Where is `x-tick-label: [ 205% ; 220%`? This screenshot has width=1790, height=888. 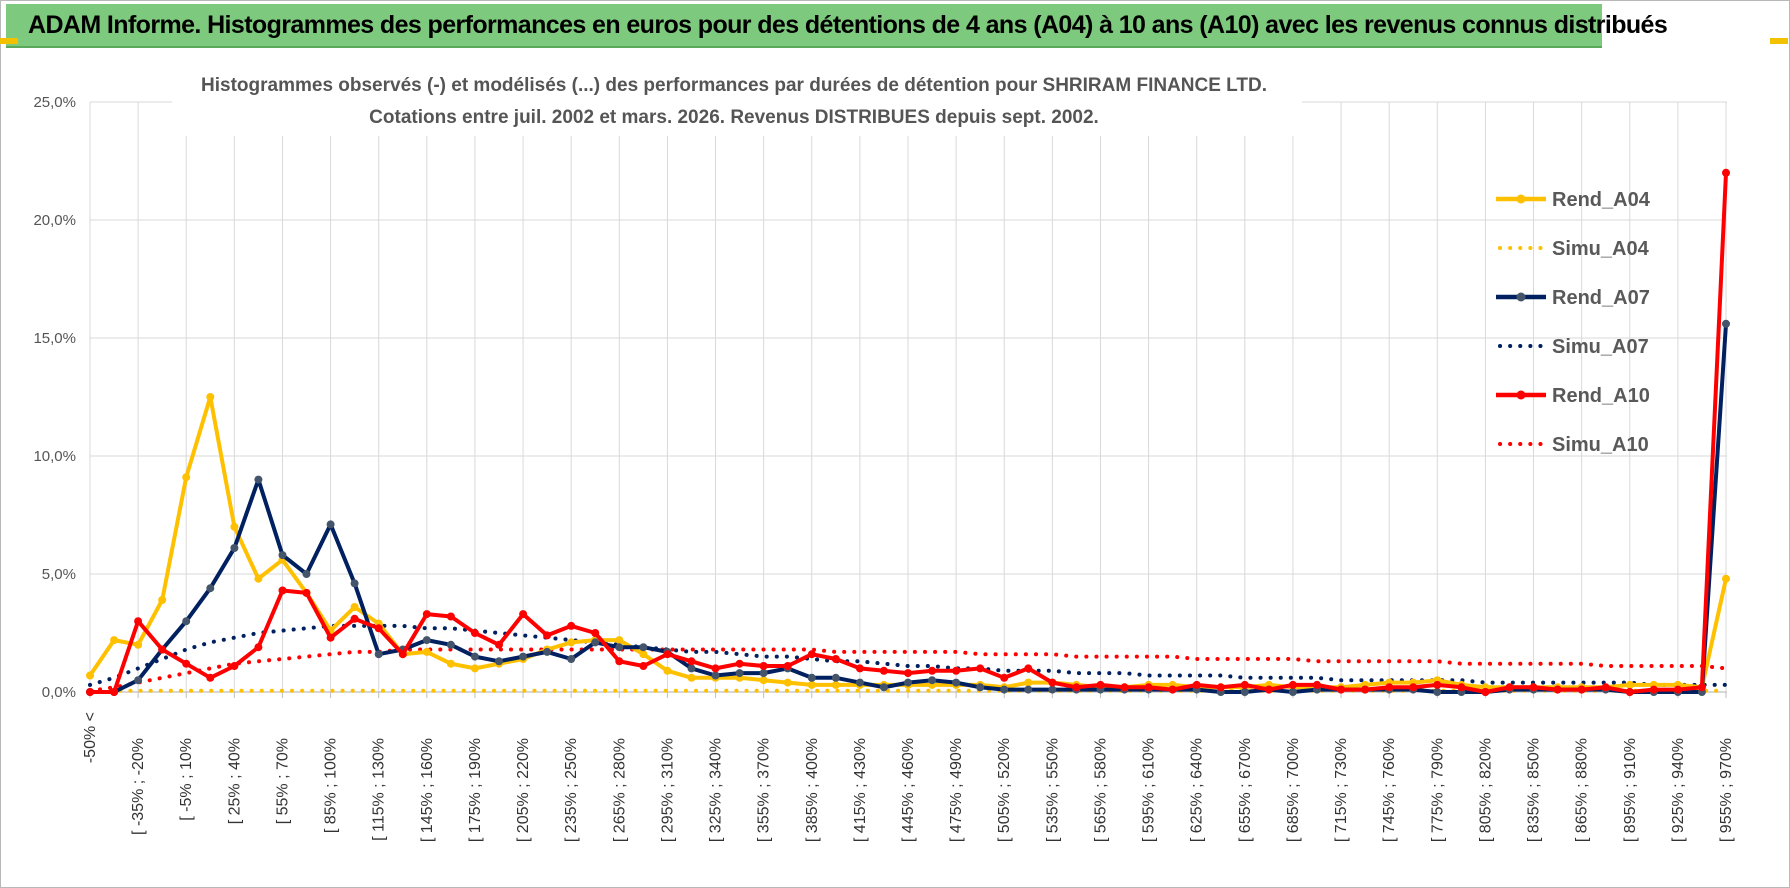 x-tick-label: [ 205% ; 220% is located at coordinates (523, 790).